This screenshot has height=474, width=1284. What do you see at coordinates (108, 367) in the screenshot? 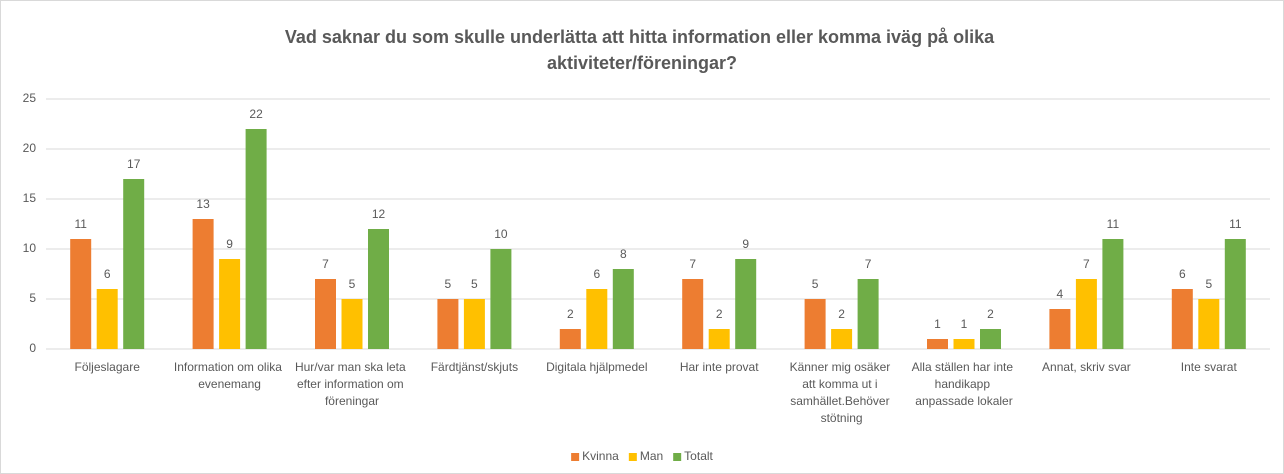
I see `x-tick-label: Följeslagare` at bounding box center [108, 367].